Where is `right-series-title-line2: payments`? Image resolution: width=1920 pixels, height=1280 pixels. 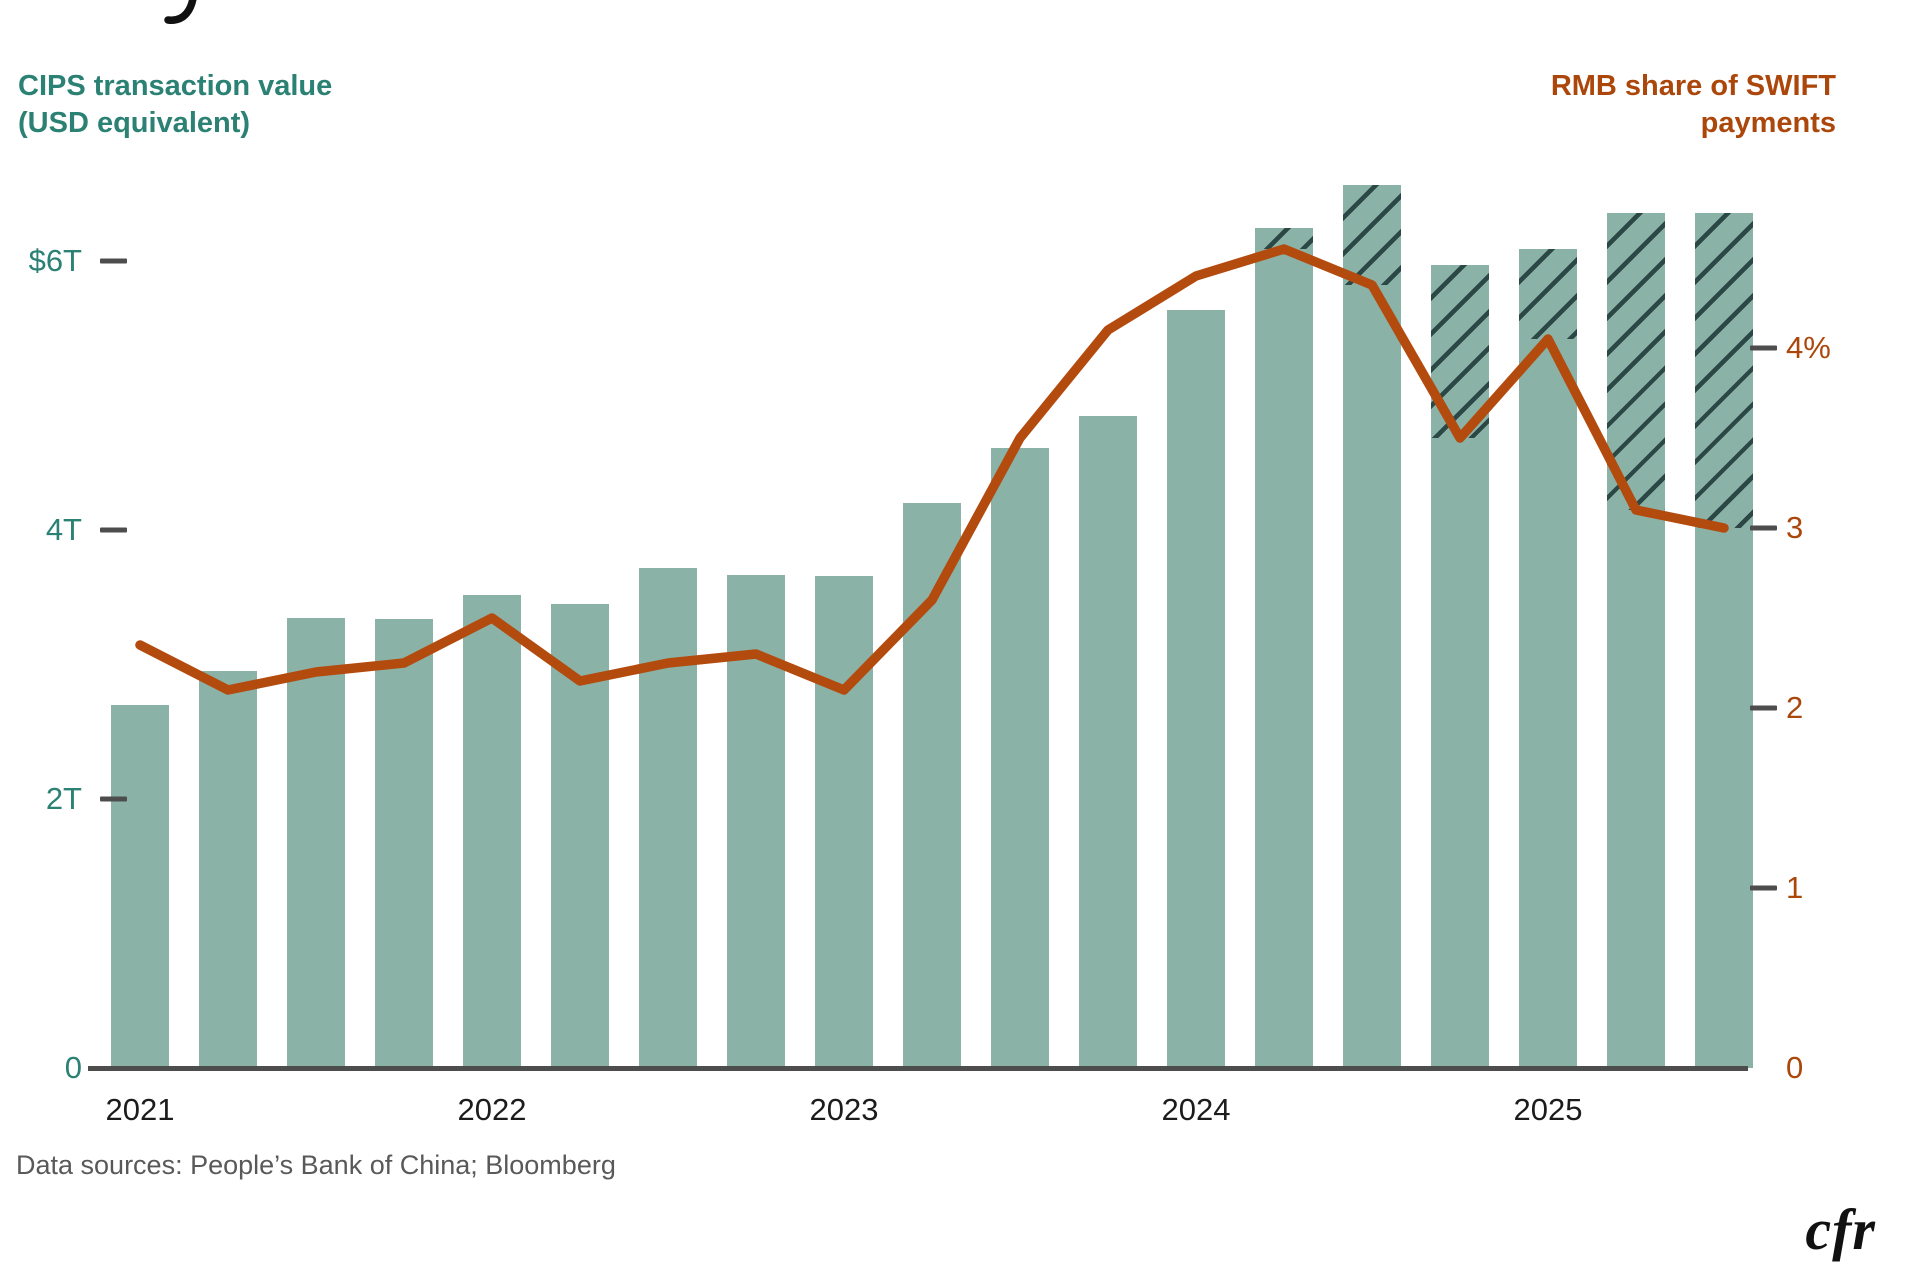 right-series-title-line2: payments is located at coordinates (1768, 123).